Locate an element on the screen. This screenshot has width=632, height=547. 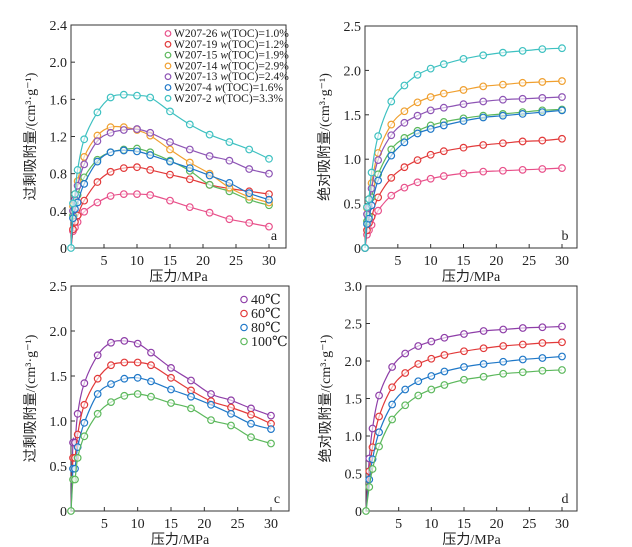
x-tick-label: 25 is located at coordinates (236, 261).